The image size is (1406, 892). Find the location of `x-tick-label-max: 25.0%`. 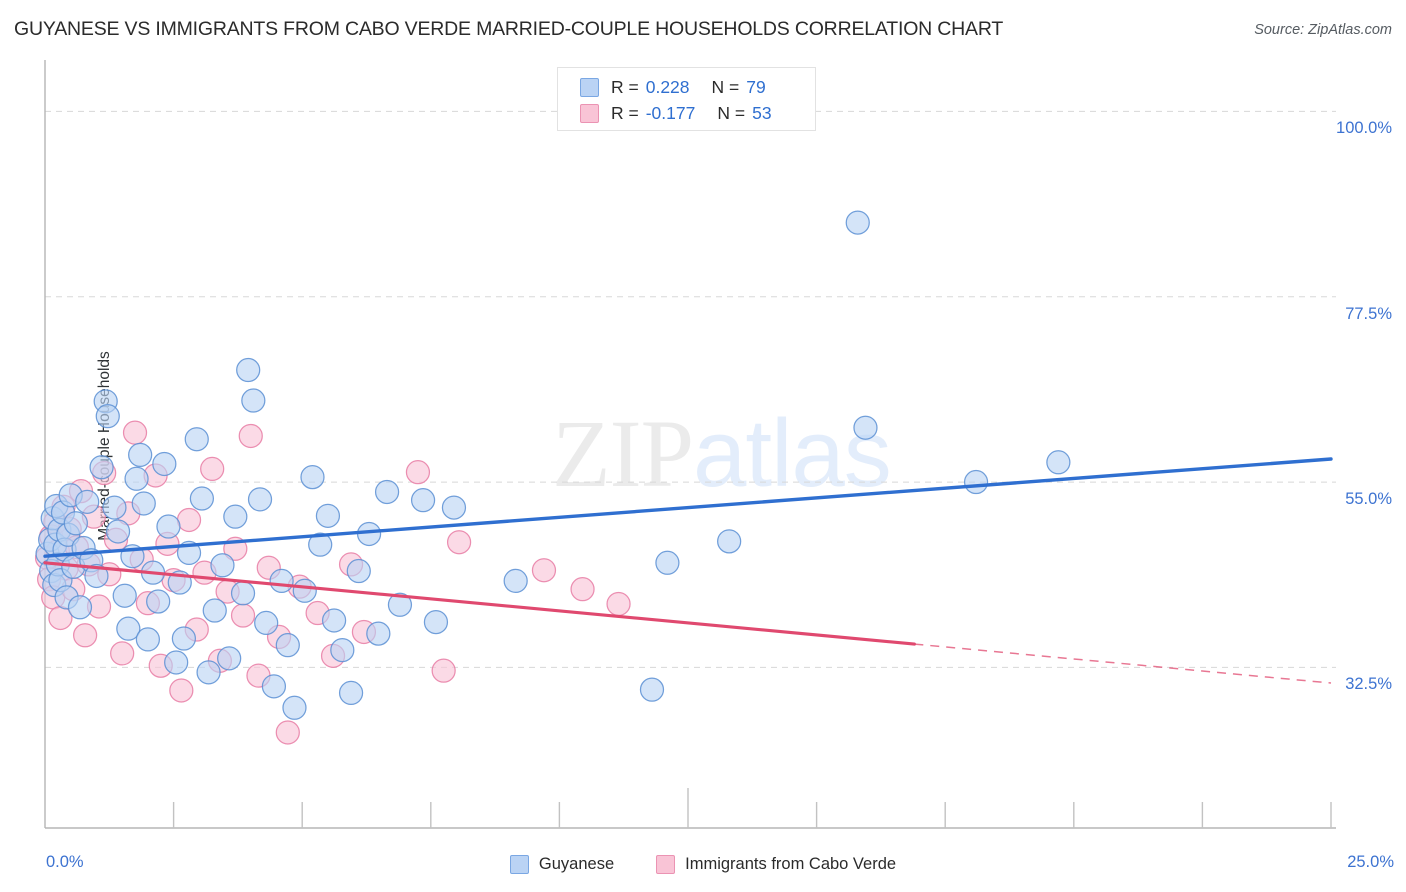

x-tick-label-max: 25.0% is located at coordinates (1370, 862).